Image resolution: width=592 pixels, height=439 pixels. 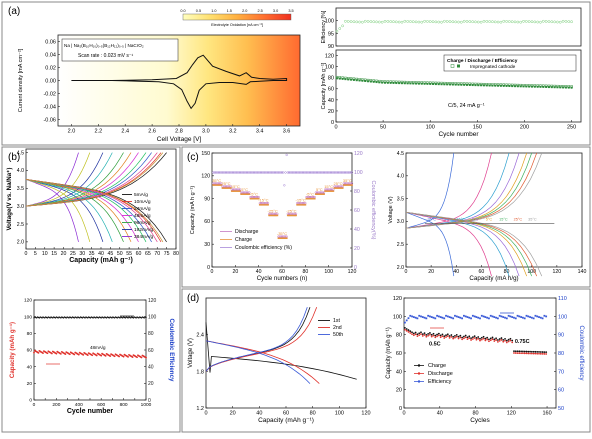 I want to click on c1-xtick-label: 60, so click(x=282, y=272).